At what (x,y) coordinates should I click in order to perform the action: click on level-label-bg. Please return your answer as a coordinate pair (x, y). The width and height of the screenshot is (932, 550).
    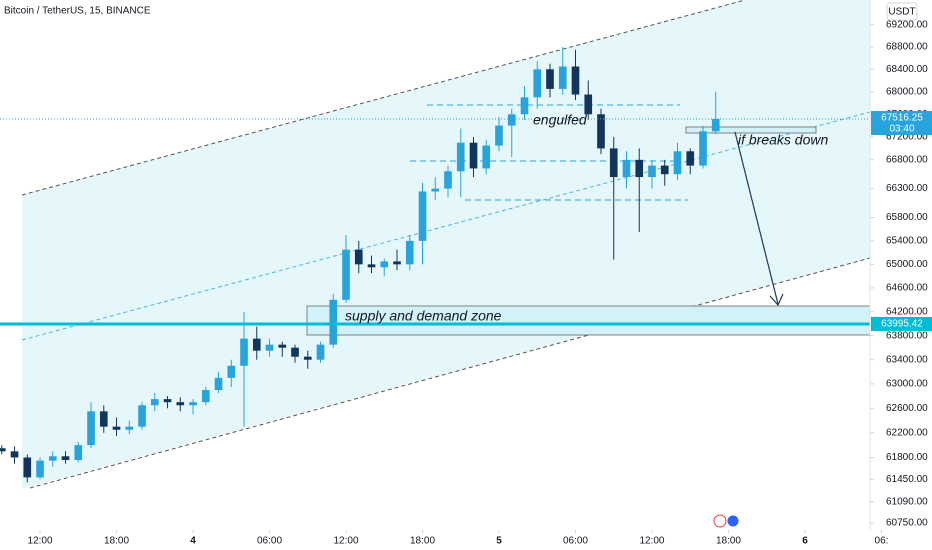
    Looking at the image, I should click on (901, 323).